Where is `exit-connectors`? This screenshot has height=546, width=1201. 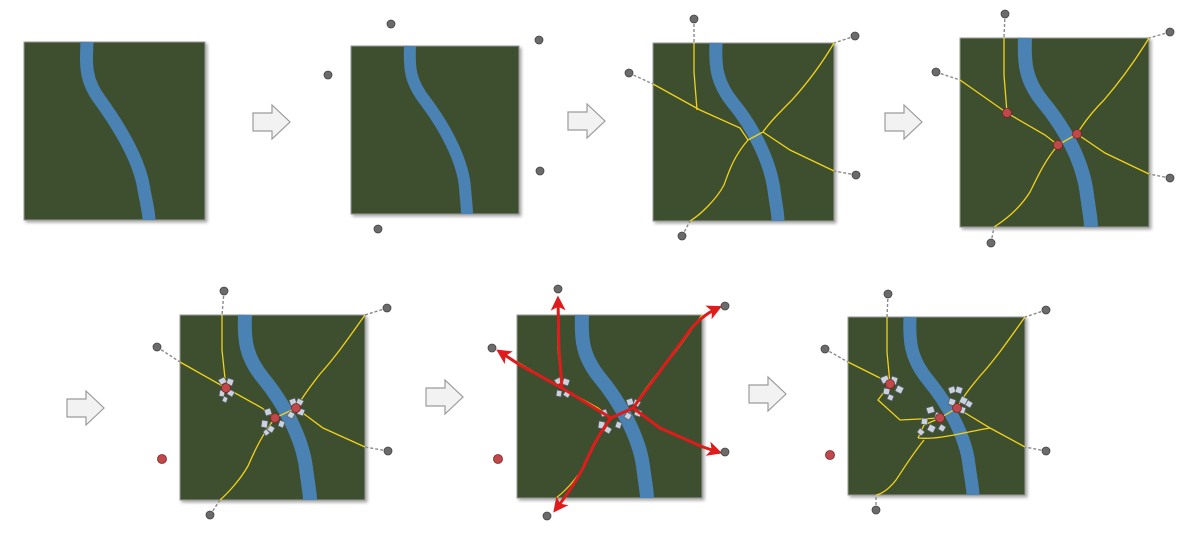 exit-connectors is located at coordinates (272, 403).